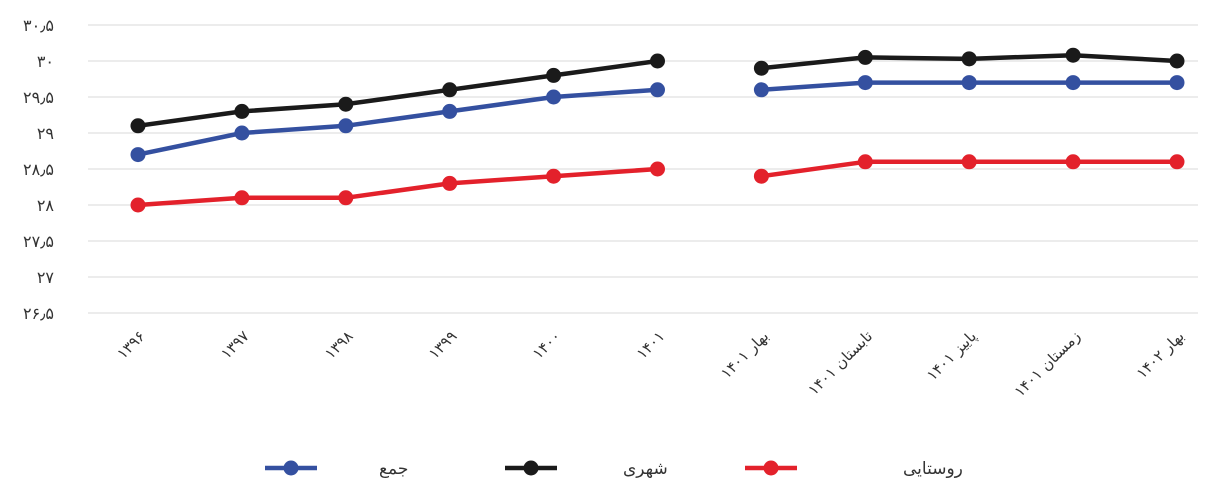 The height and width of the screenshot is (487, 1213). Describe the element at coordinates (952, 356) in the screenshot. I see `x-tick-label: پاییز ۱۴۰۱` at that location.